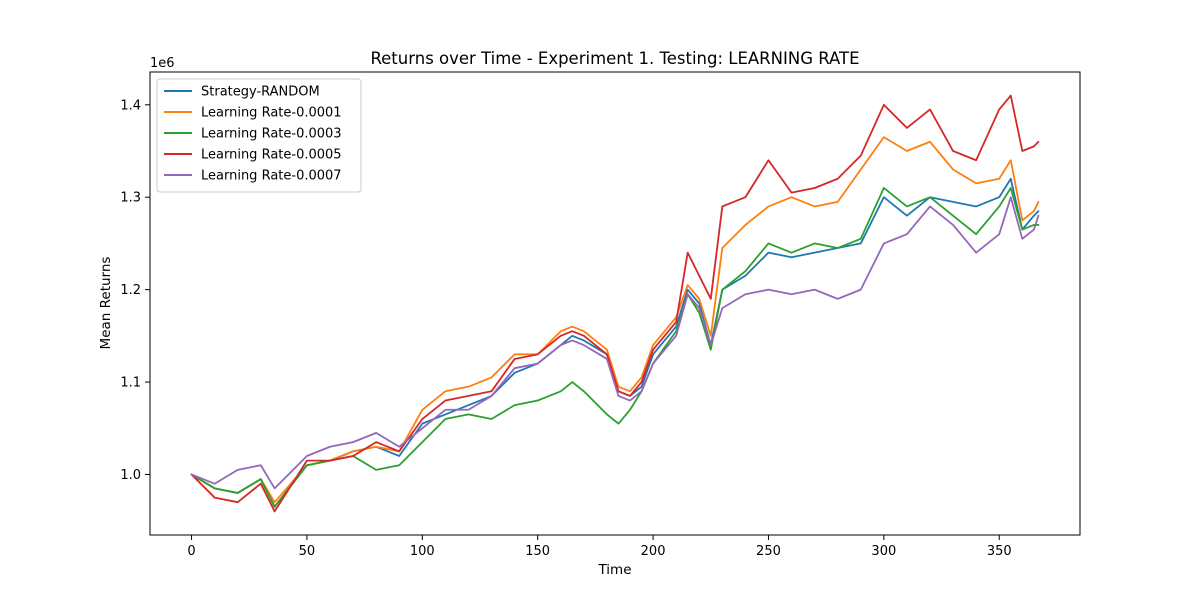 This screenshot has height=600, width=1200. Describe the element at coordinates (130, 383) in the screenshot. I see `y-tick-label: 1.1` at that location.